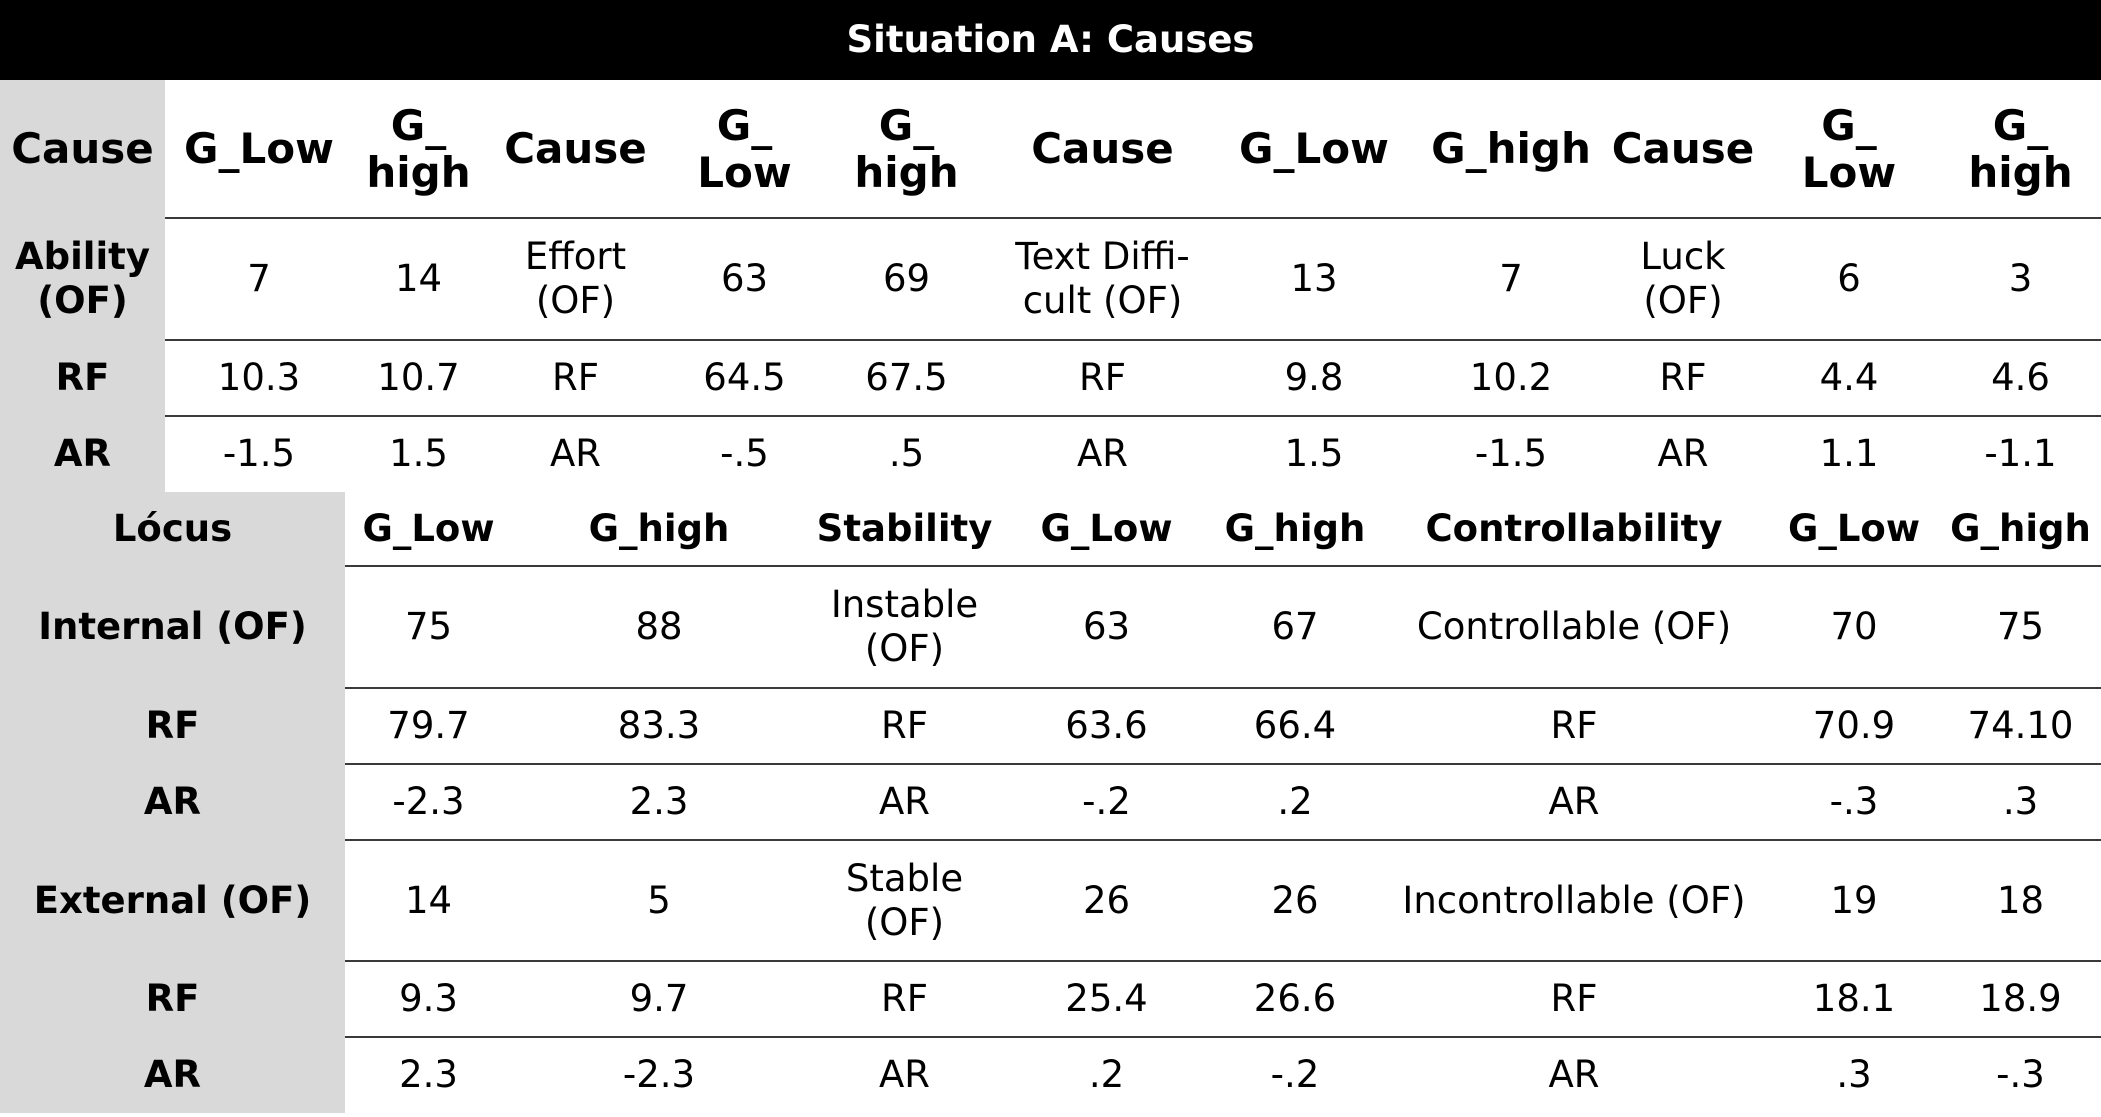 This screenshot has width=2101, height=1117. I want to click on table-cell: 5, so click(659, 900).